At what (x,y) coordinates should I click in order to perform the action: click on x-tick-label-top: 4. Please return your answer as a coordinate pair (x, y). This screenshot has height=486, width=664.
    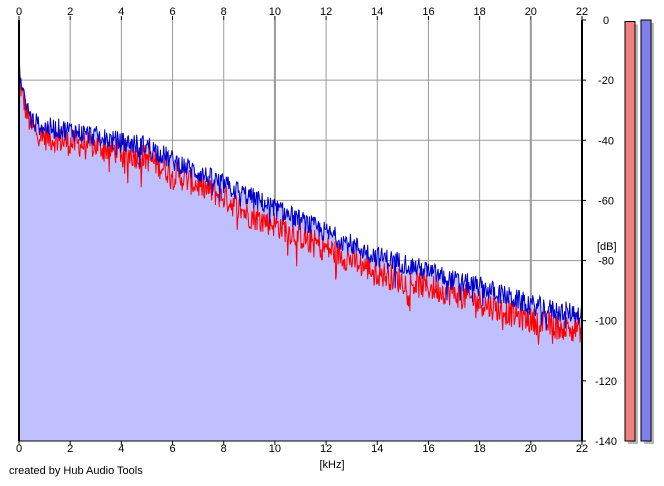
    Looking at the image, I should click on (121, 12).